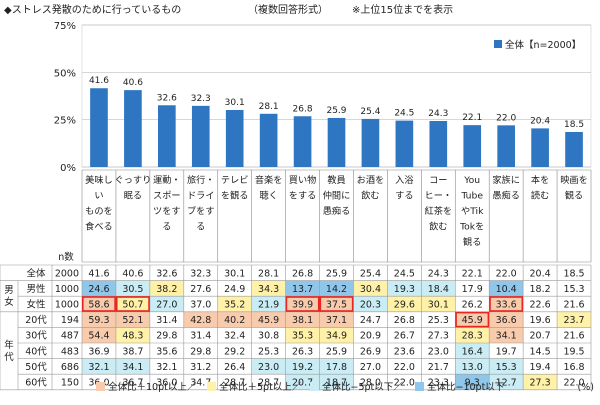 This screenshot has width=600, height=405. What do you see at coordinates (99, 211) in the screenshot?
I see `category-label: ものを` at bounding box center [99, 211].